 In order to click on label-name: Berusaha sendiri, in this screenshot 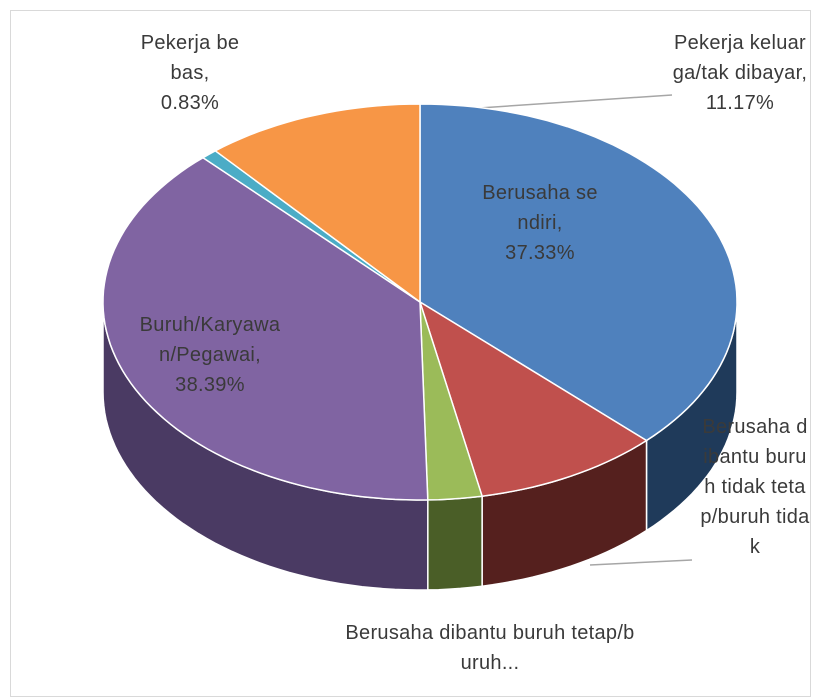, I will do `click(540, 208)`.